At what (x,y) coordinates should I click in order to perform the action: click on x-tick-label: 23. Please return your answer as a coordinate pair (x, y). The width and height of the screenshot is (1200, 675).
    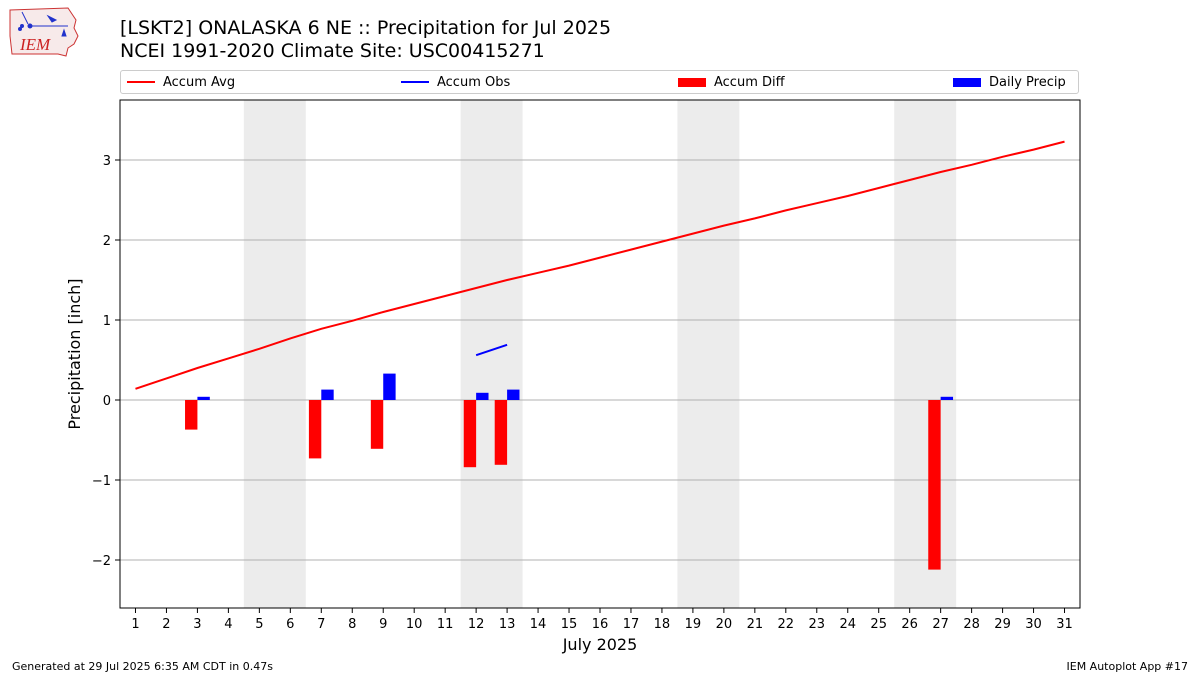
    Looking at the image, I should click on (817, 624).